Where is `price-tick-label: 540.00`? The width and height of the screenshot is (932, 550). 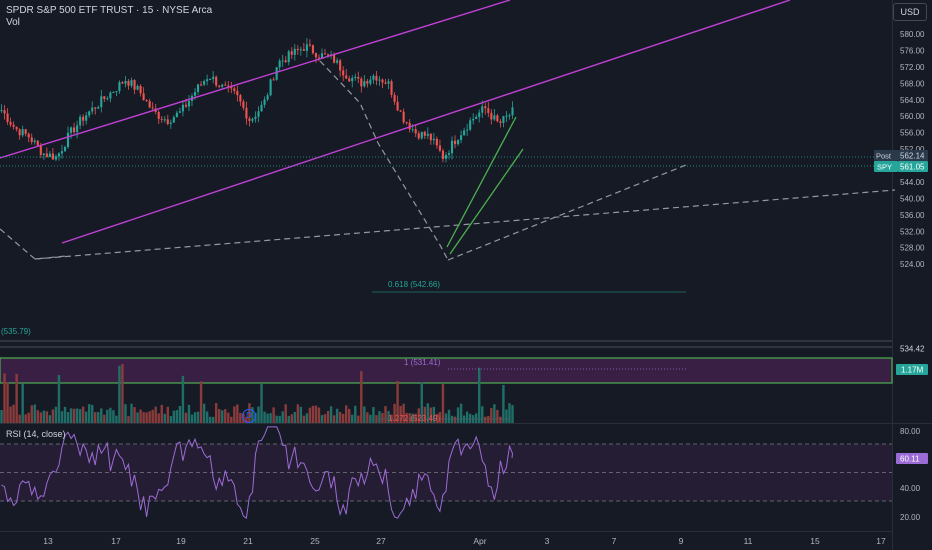 price-tick-label: 540.00 is located at coordinates (912, 198).